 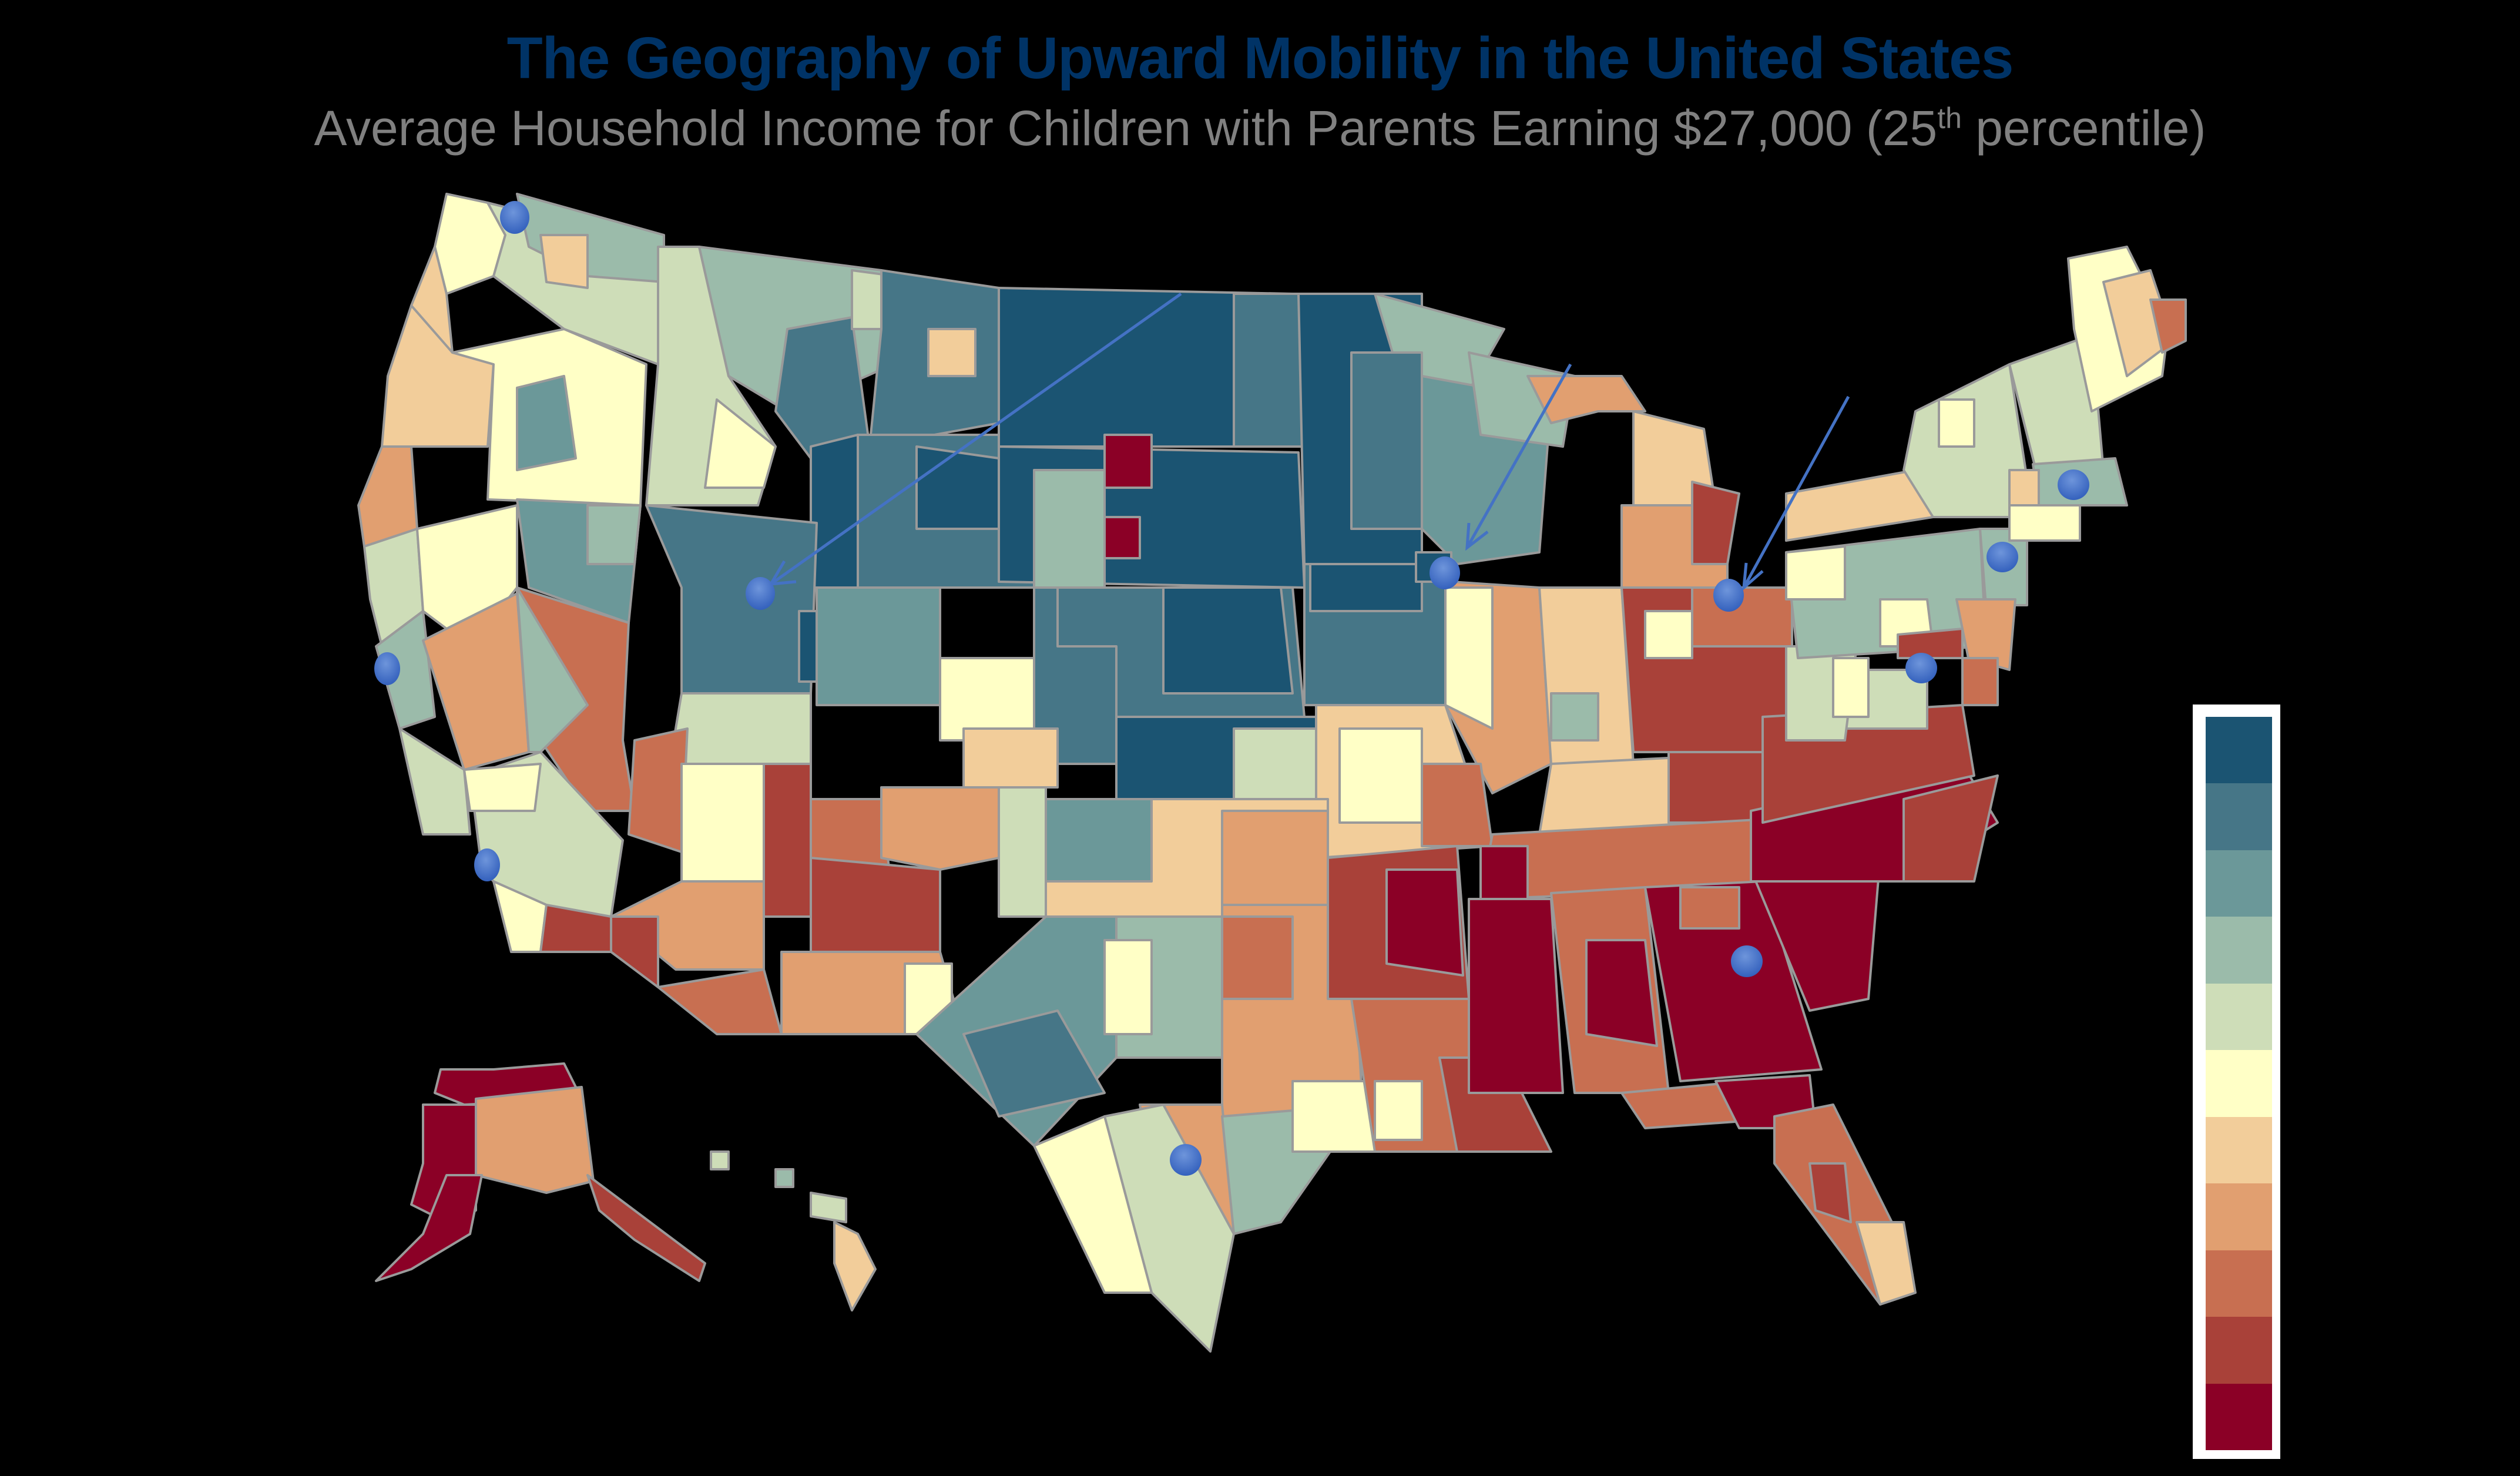 What do you see at coordinates (634, 951) in the screenshot?
I see `region-arizona-yuma` at bounding box center [634, 951].